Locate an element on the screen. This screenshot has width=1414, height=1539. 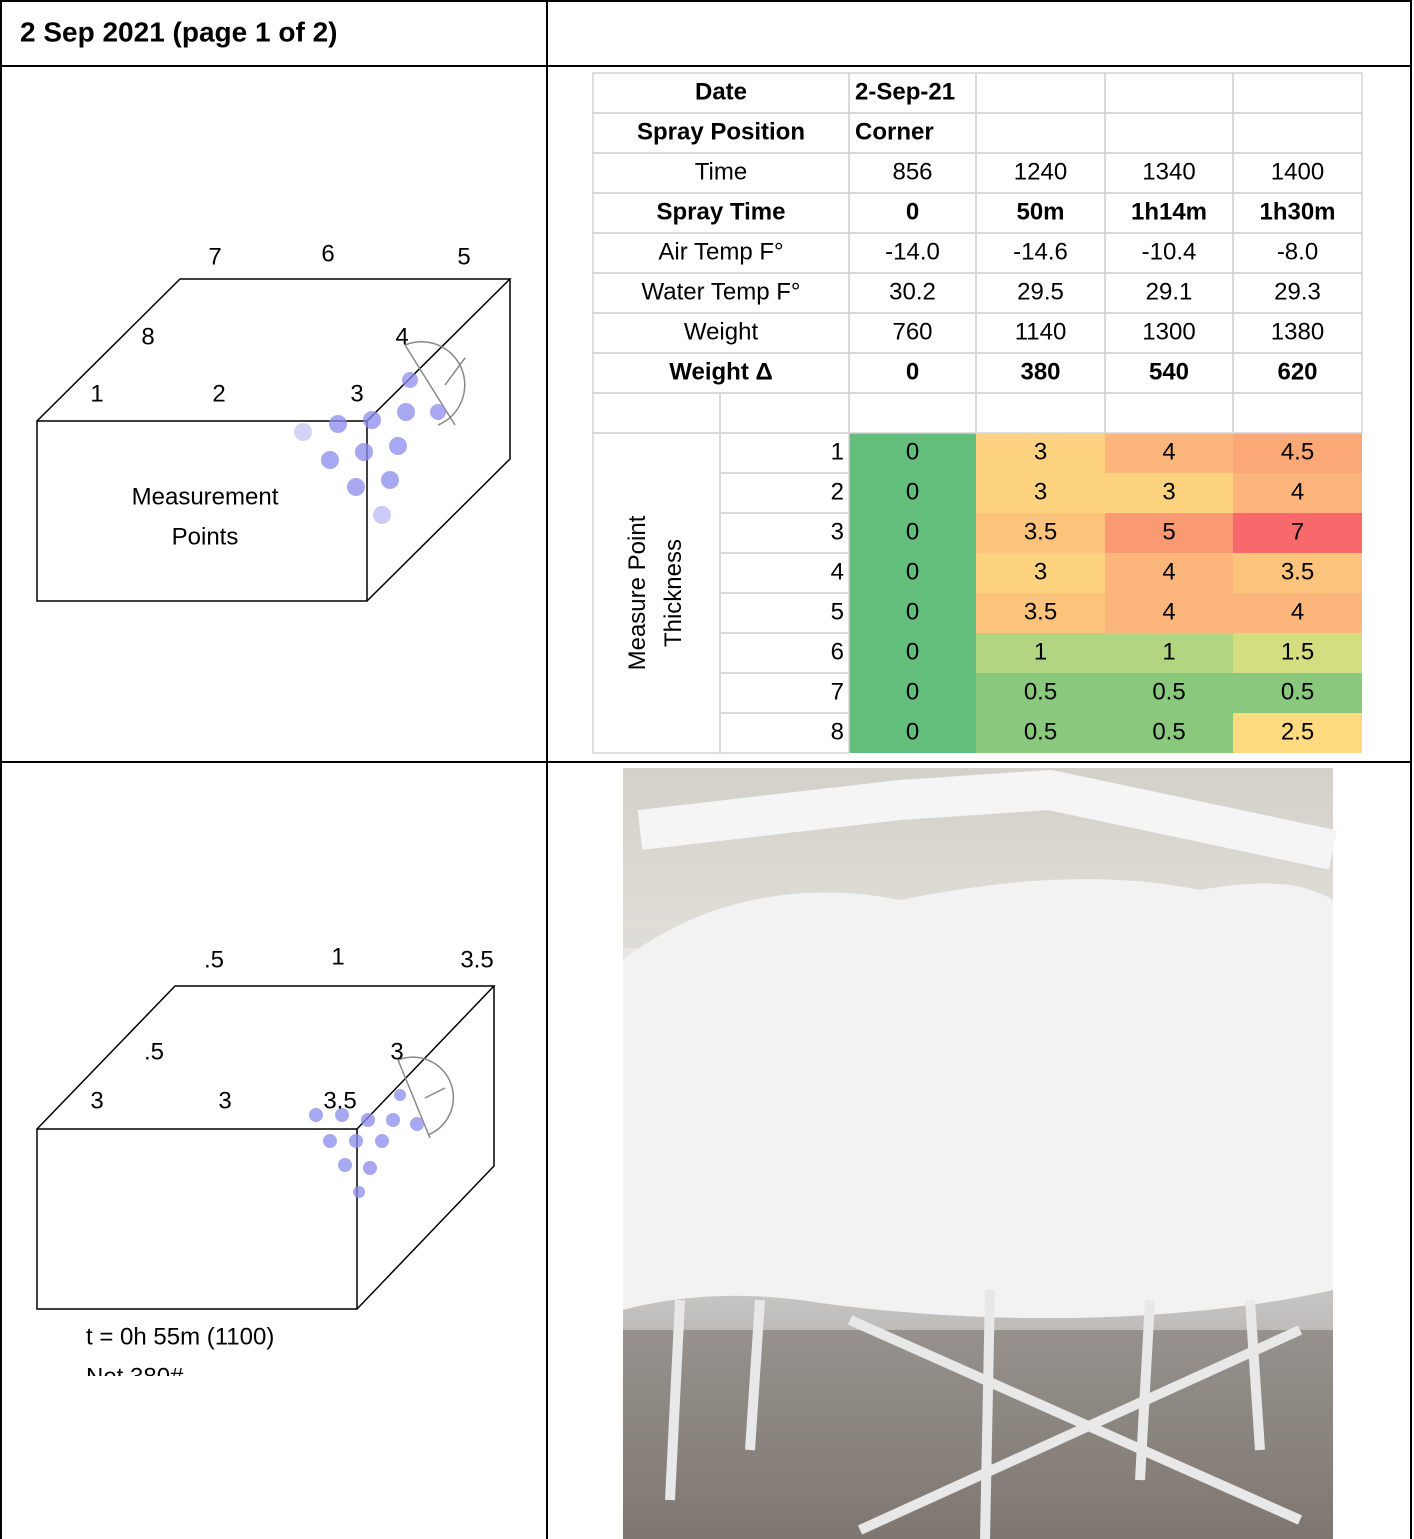
thickness-value: 4.5 is located at coordinates (1297, 451).